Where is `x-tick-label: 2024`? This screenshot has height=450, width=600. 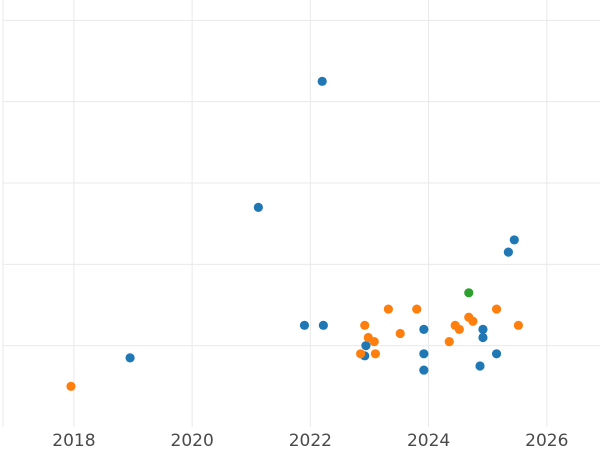 x-tick-label: 2024 is located at coordinates (428, 440).